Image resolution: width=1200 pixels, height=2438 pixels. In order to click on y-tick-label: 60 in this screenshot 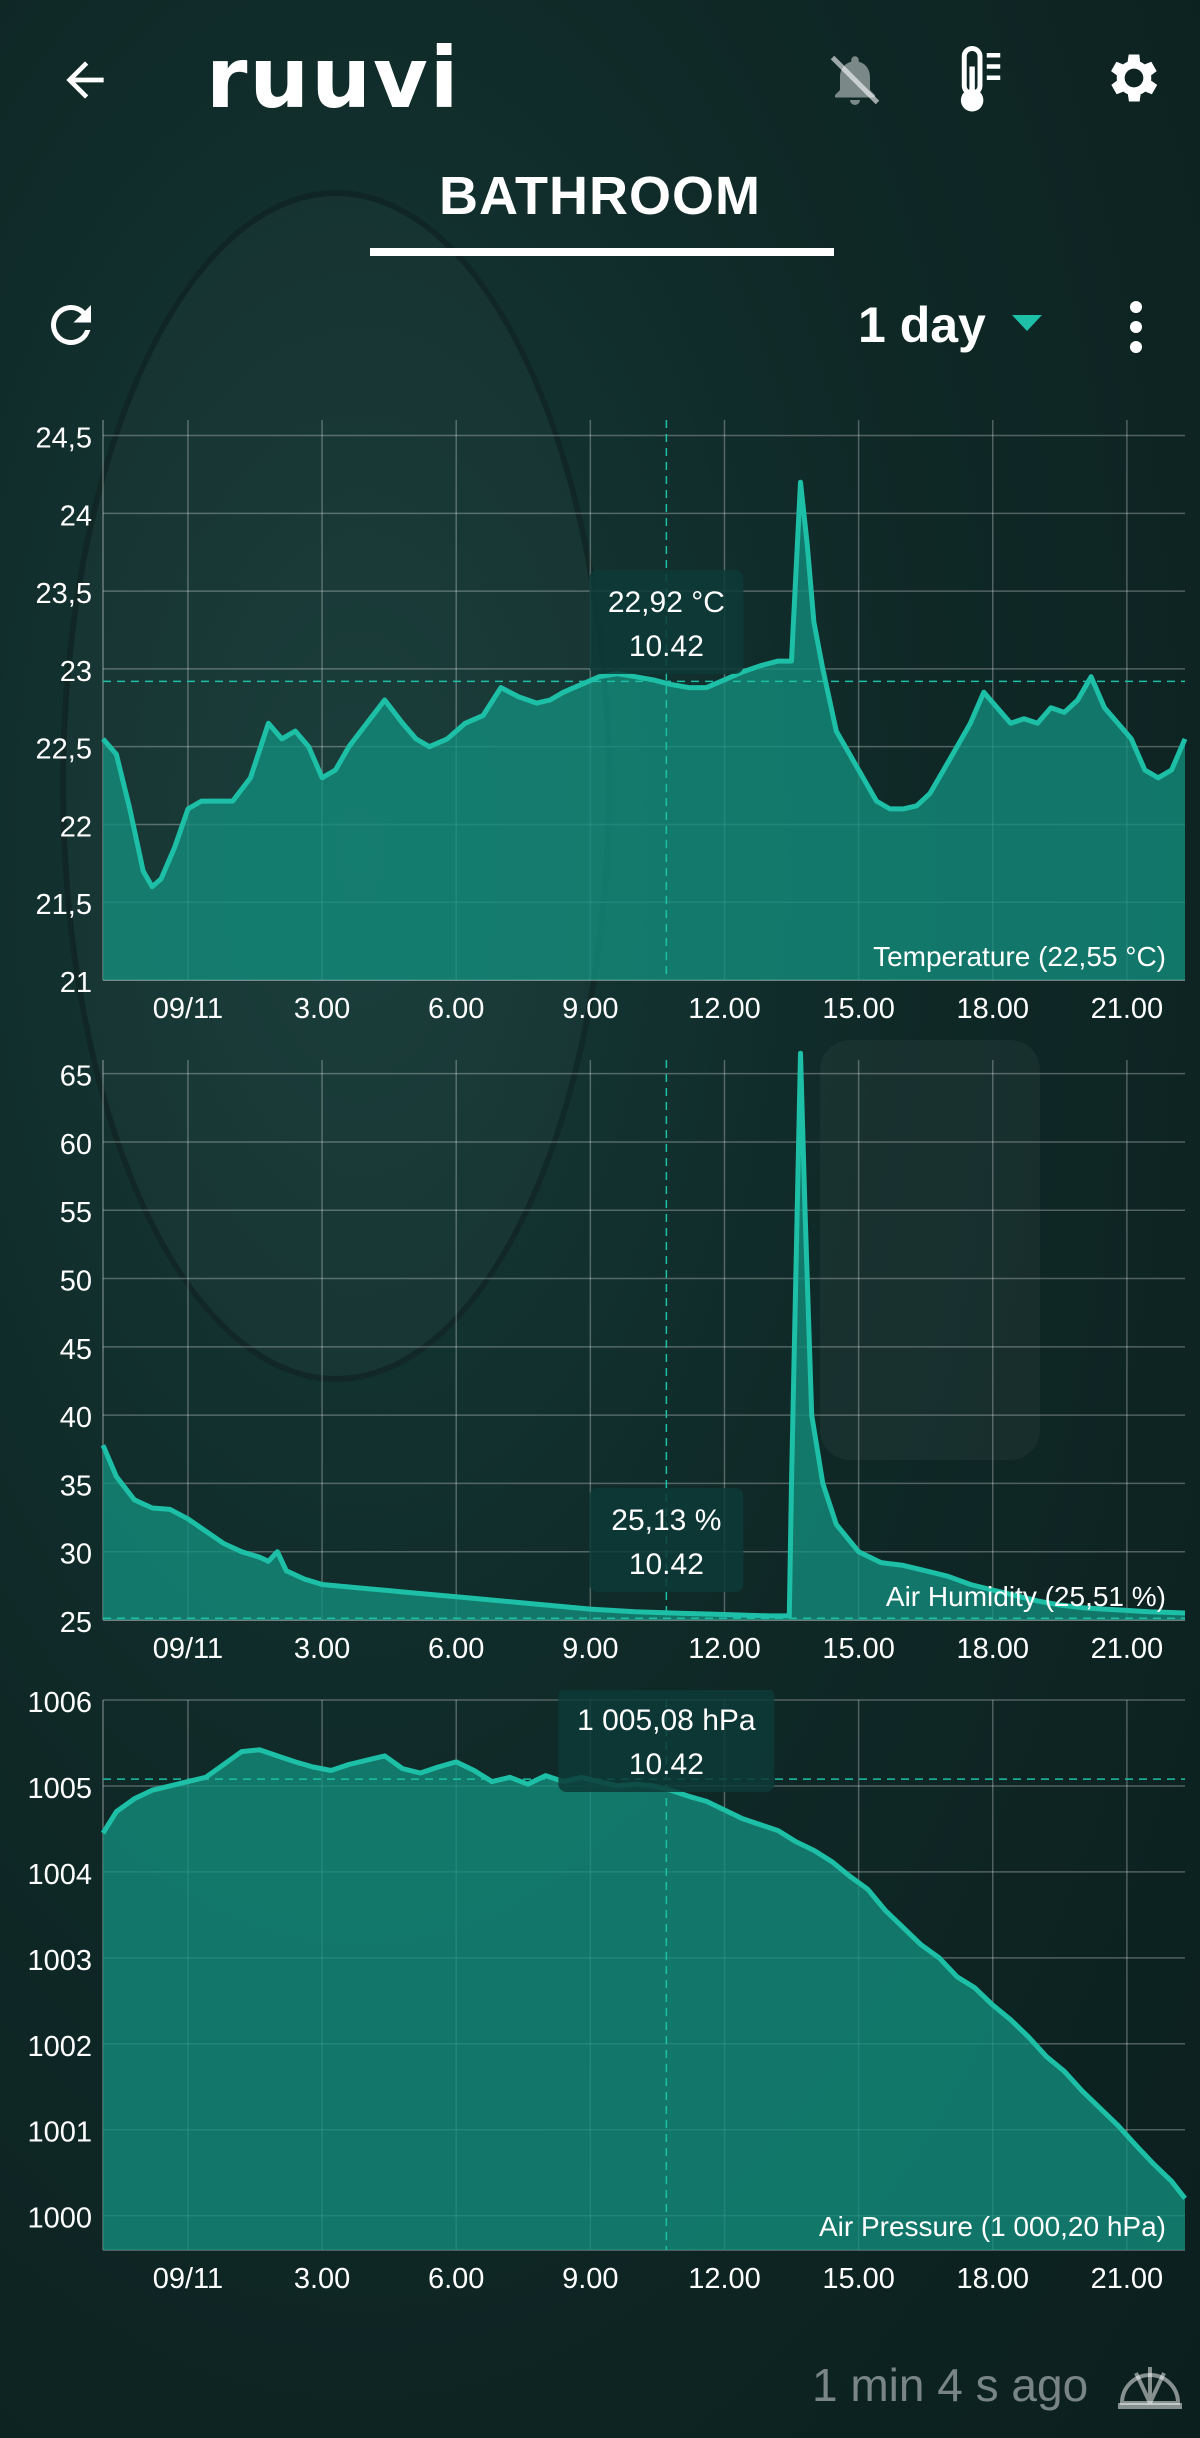, I will do `click(76, 1145)`.